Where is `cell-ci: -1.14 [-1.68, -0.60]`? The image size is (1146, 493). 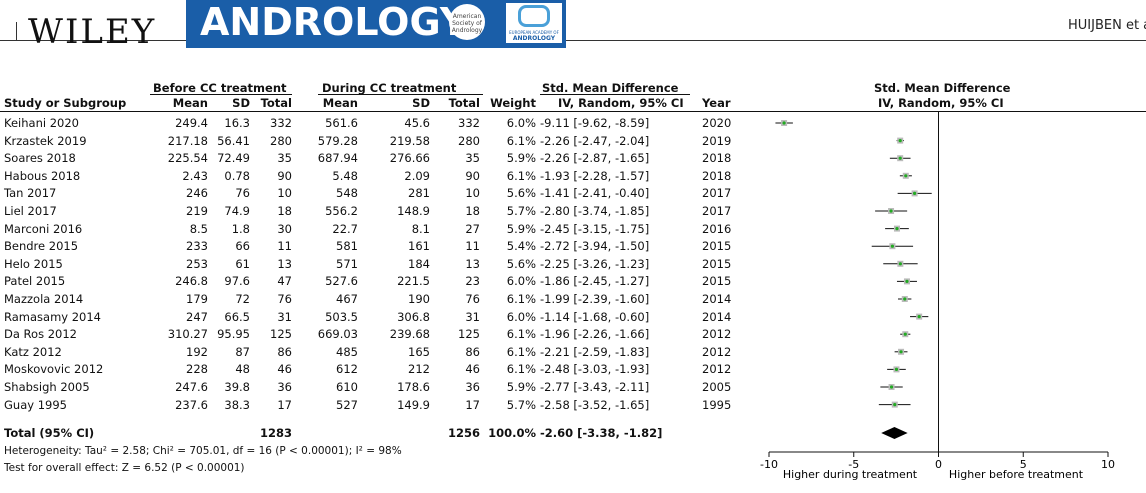 cell-ci: -1.14 [-1.68, -0.60] is located at coordinates (595, 316).